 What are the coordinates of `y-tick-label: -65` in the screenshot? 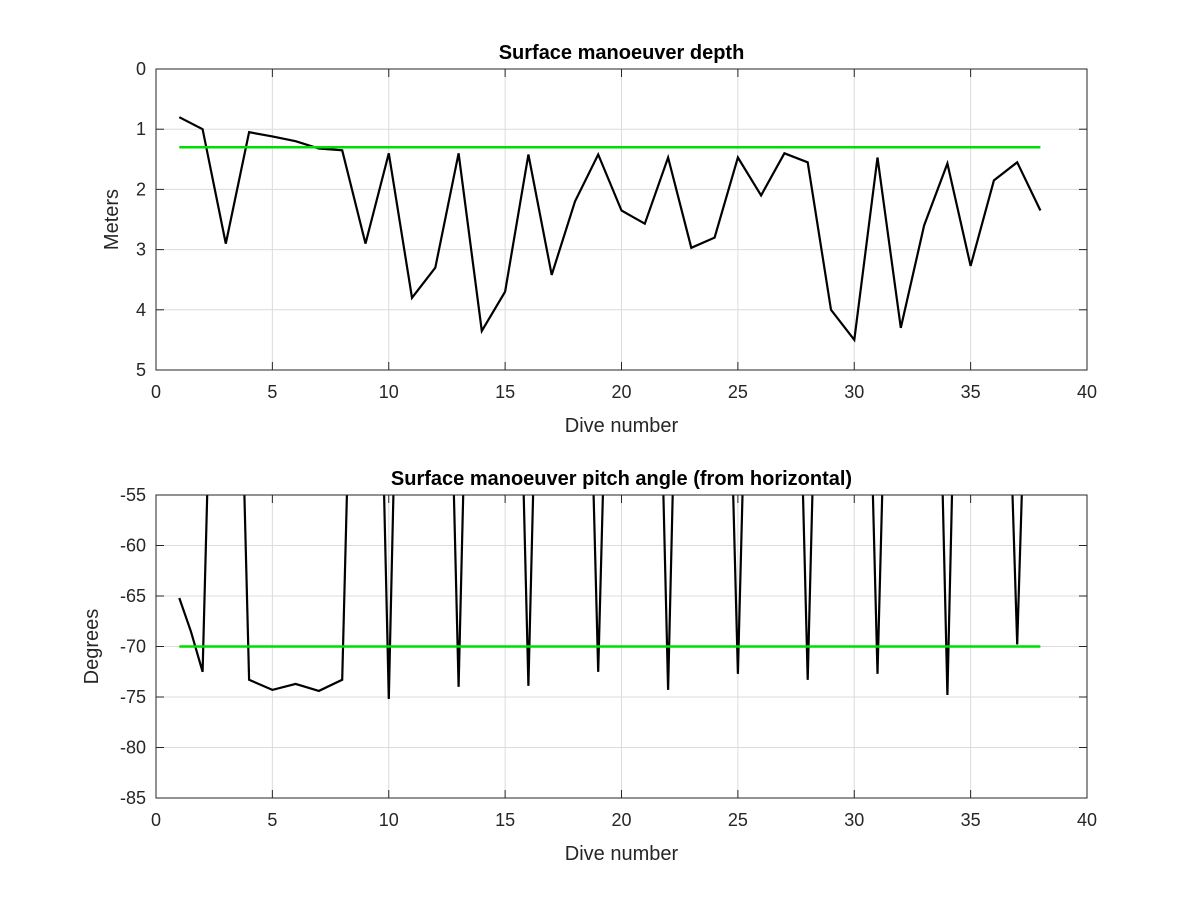 It's located at (133, 596).